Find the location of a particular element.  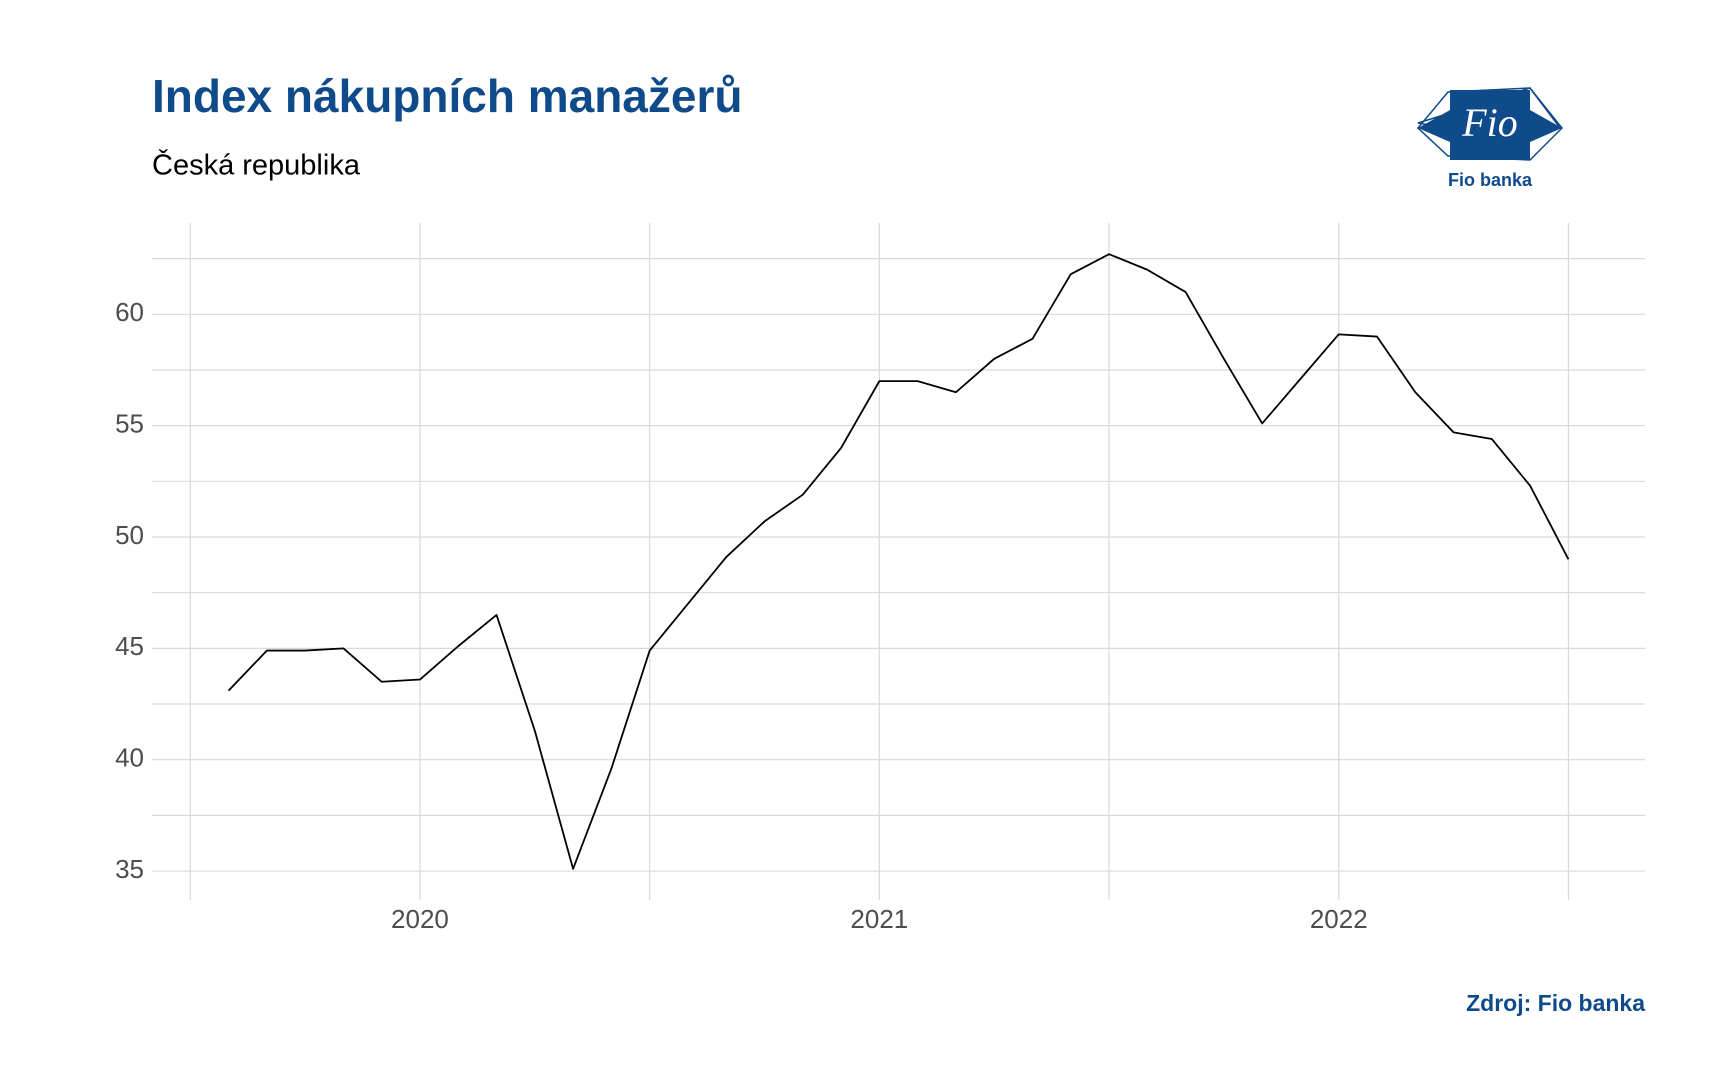

chart-subtitle: Česká republika is located at coordinates (256, 165).